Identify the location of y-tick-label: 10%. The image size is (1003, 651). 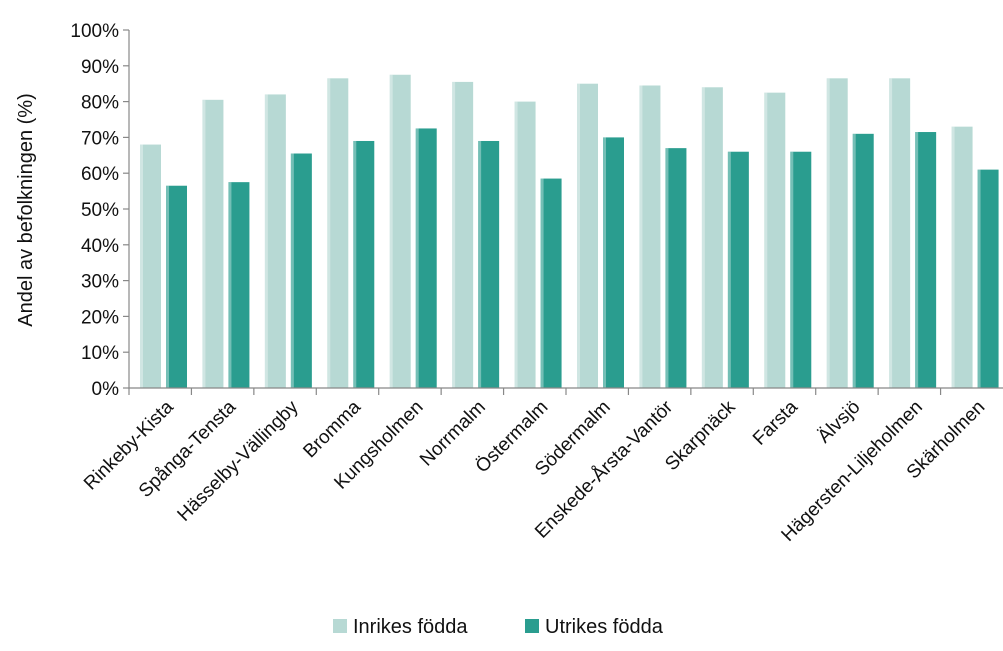
(100, 353).